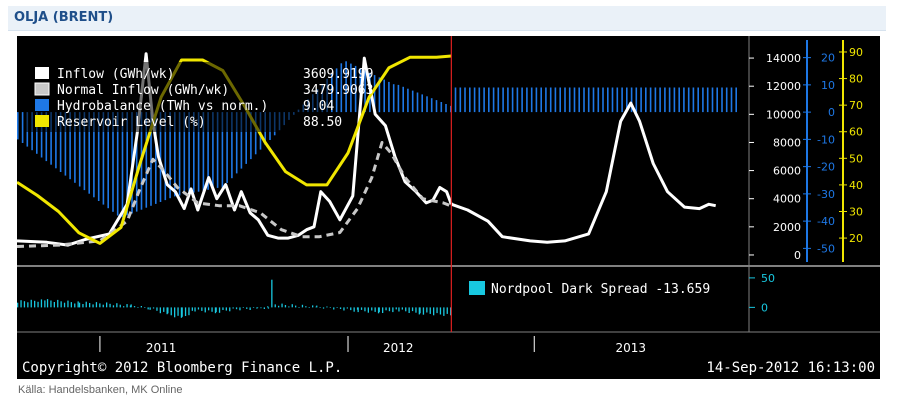  I want to click on inflow-axis-tick-label: 12000, so click(783, 86).